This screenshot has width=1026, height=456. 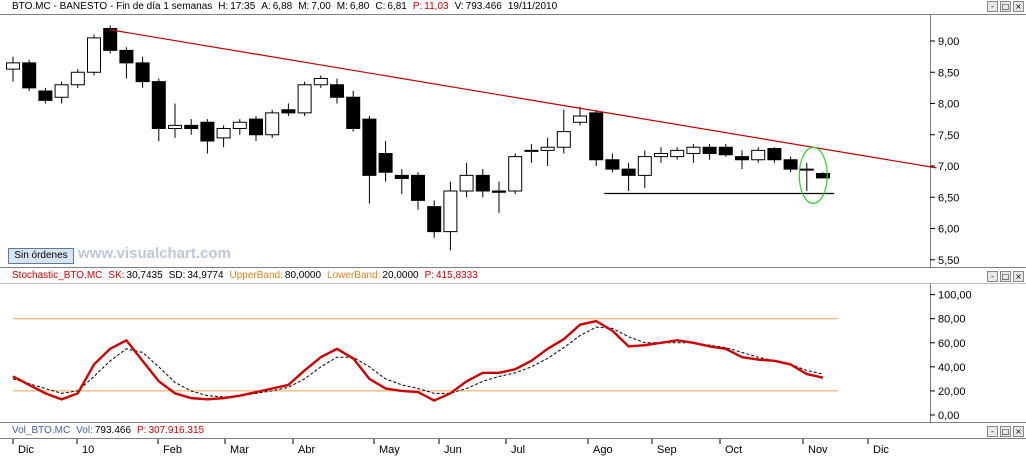 What do you see at coordinates (532, 6) in the screenshot?
I see `price-date: 19/11/2010` at bounding box center [532, 6].